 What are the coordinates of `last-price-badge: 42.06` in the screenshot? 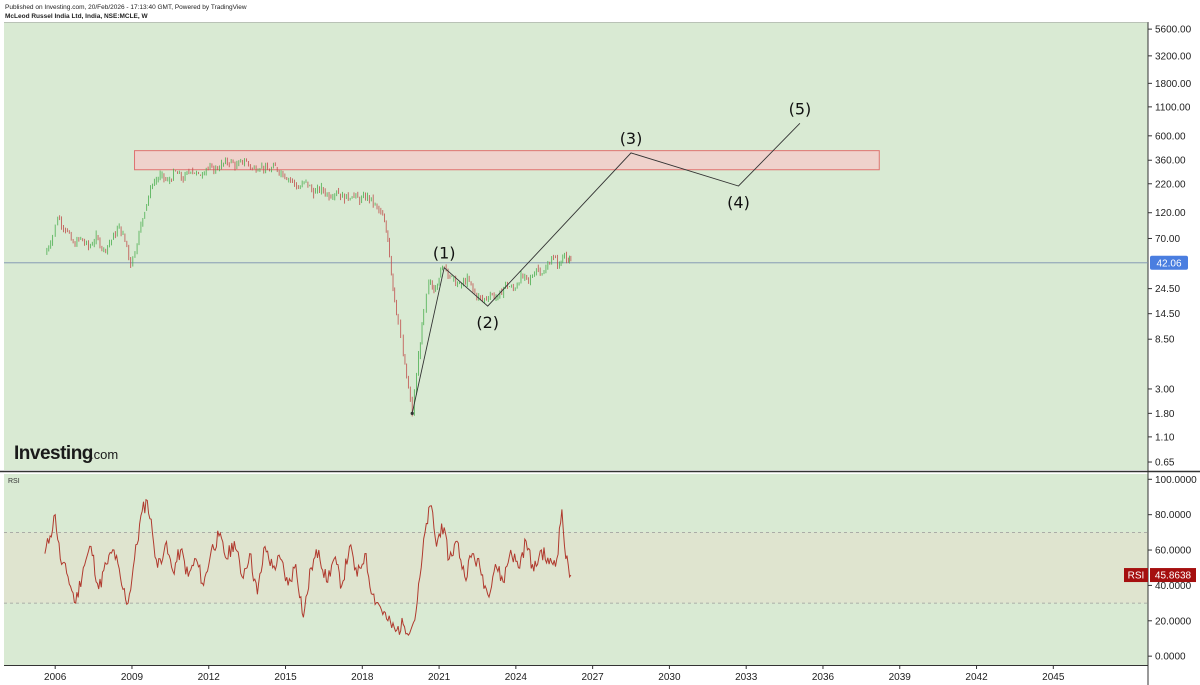 It's located at (1169, 262).